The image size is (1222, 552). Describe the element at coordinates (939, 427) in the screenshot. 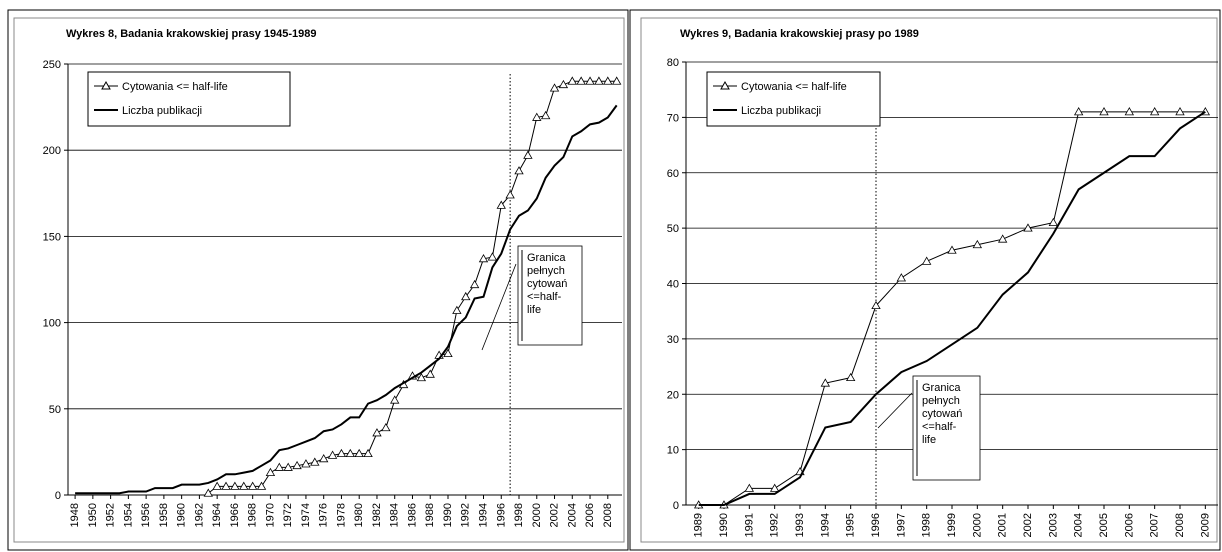

I see `annotation-text: <=half-` at that location.